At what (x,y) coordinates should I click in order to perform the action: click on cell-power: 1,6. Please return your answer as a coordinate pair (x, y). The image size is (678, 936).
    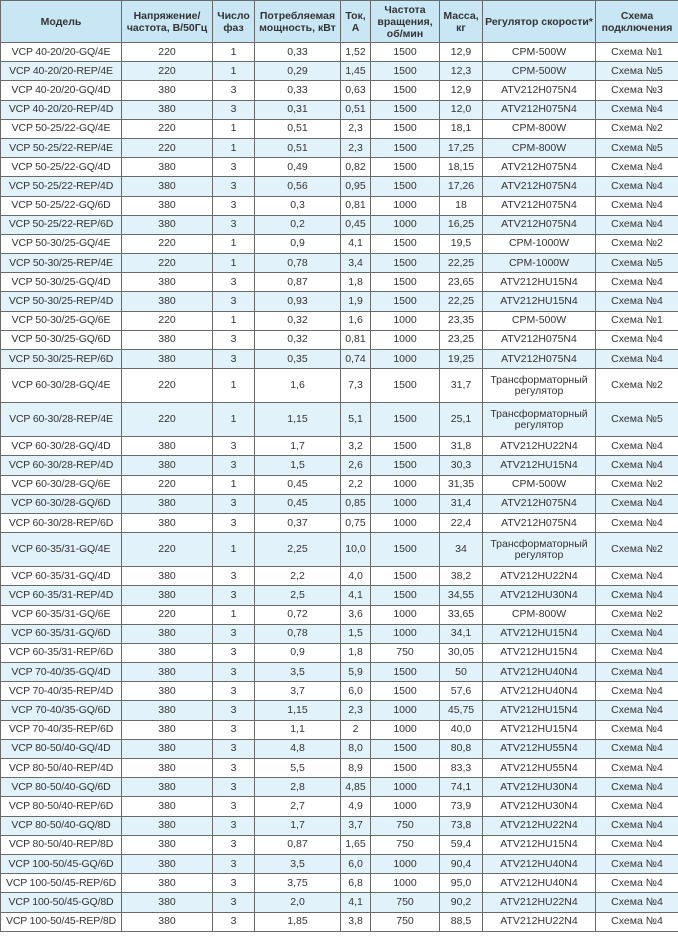
    Looking at the image, I should click on (297, 386).